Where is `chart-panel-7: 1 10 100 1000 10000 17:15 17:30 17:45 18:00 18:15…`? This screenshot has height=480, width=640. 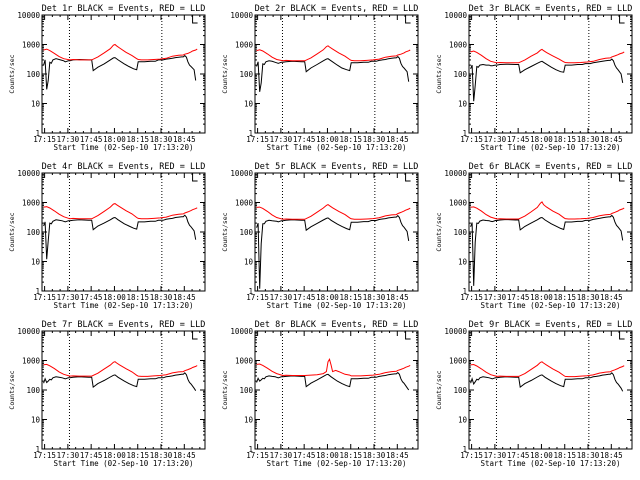 chart-panel-7: 1 10 100 1000 10000 17:15 17:30 17:45 18:00 18:15… is located at coordinates (107, 394).